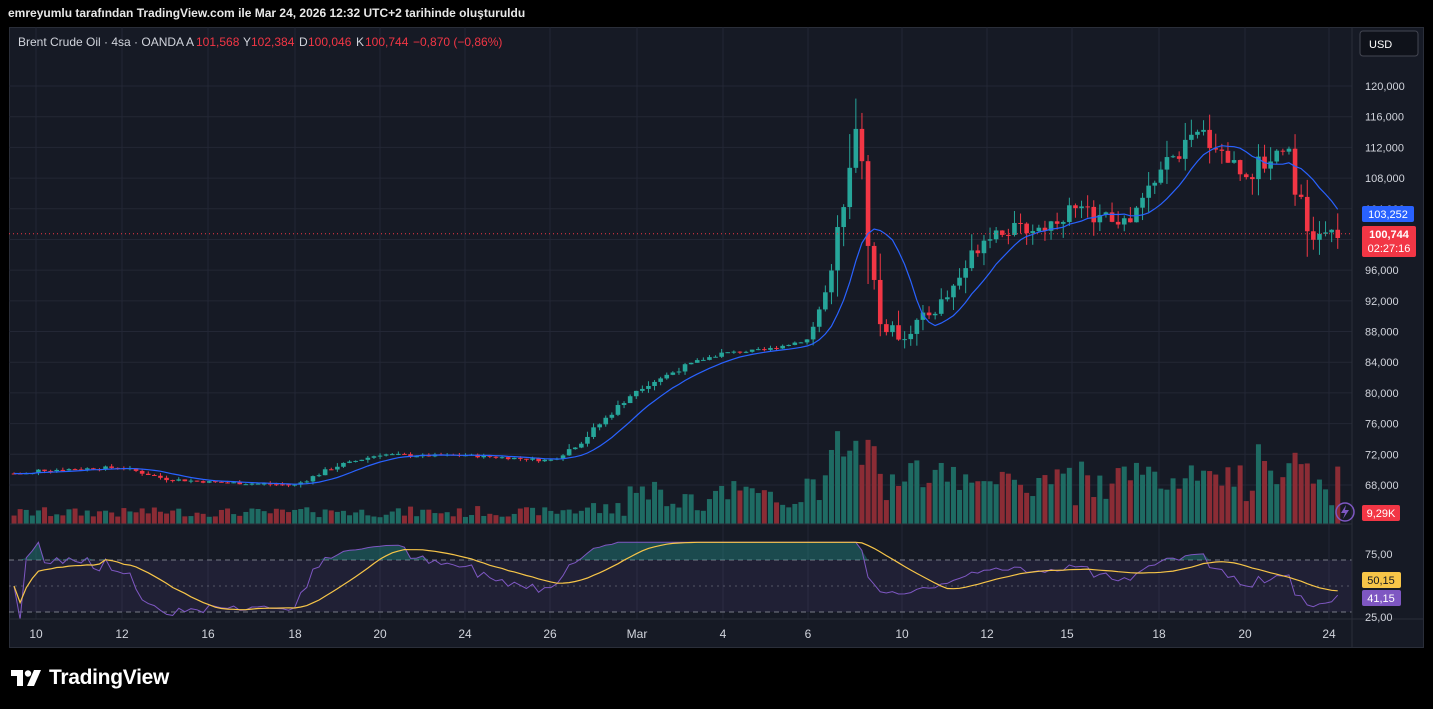  Describe the element at coordinates (1389, 235) in the screenshot. I see `price-badge-value: 100,744` at that location.